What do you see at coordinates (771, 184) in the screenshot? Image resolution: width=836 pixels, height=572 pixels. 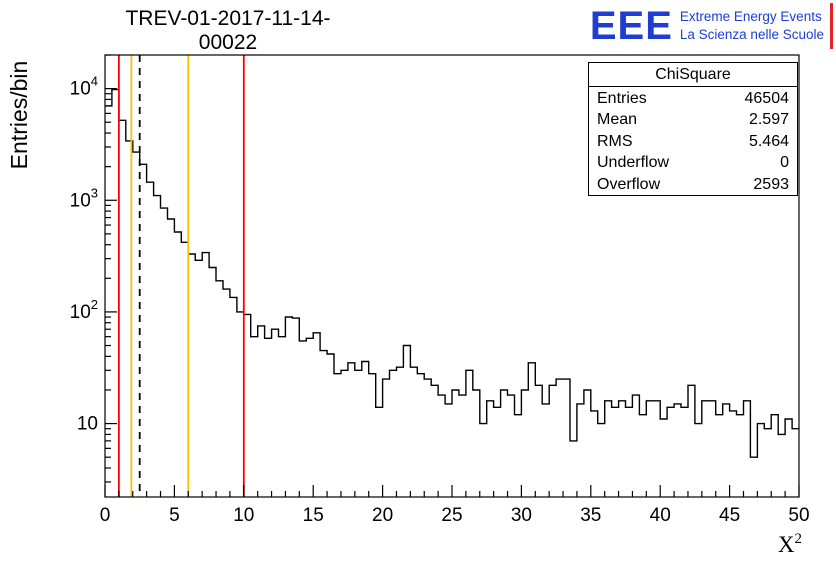 I see `stats-value: 2593` at bounding box center [771, 184].